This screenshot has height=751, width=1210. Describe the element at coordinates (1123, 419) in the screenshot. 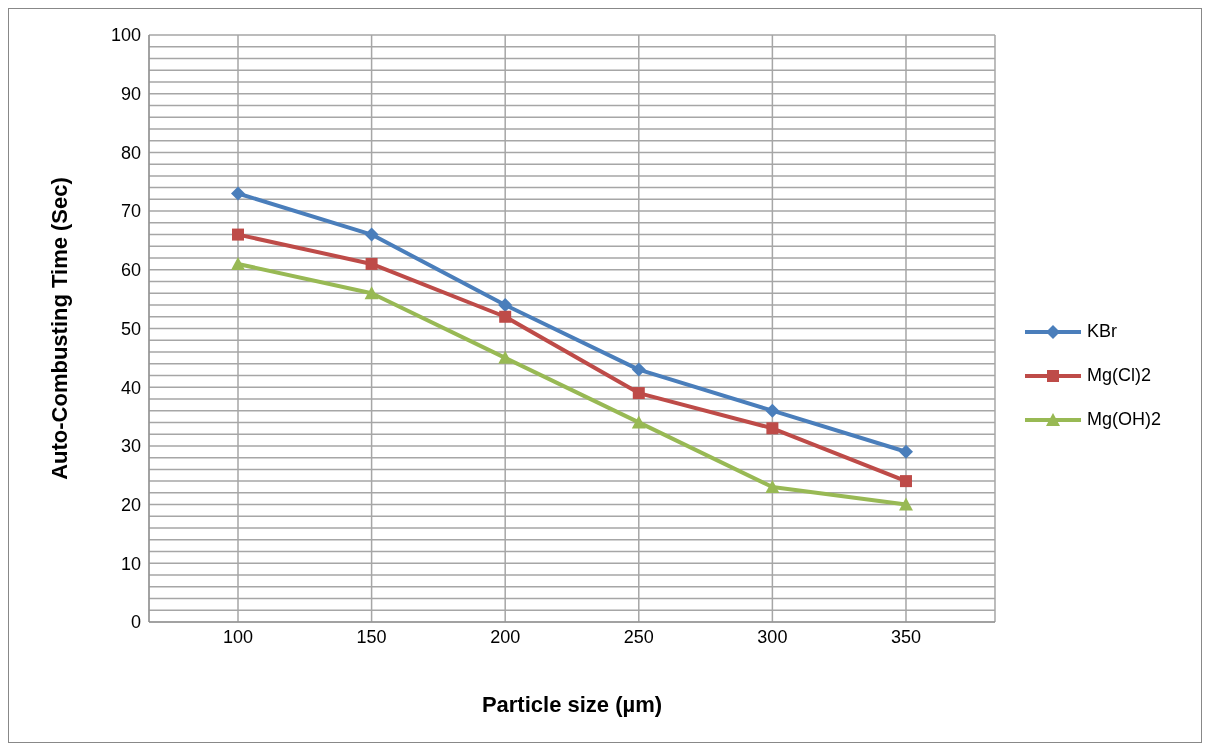

I see `legend-label: Mg(OH)2` at that location.